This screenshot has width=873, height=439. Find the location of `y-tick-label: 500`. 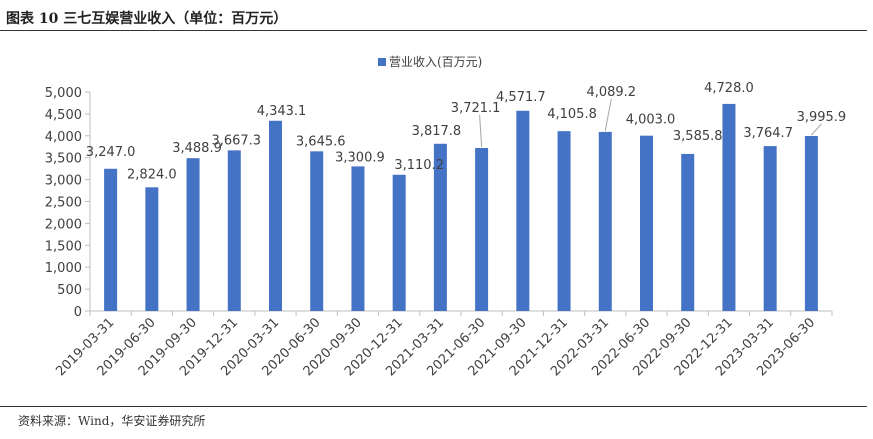

y-tick-label: 500 is located at coordinates (69, 290).